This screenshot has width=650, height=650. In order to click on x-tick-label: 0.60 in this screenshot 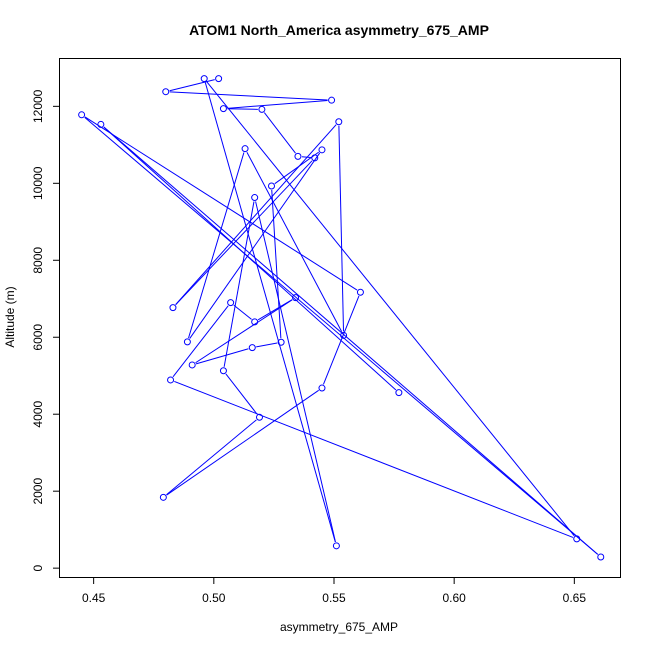, I will do `click(454, 598)`.